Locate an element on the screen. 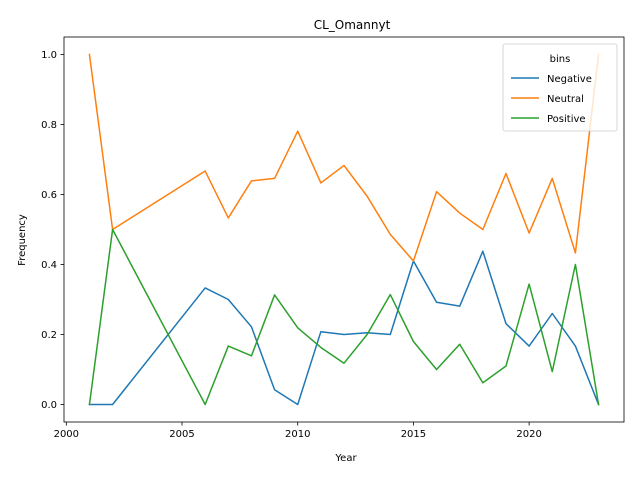  x-tick-label-2020: 2020 is located at coordinates (528, 434).